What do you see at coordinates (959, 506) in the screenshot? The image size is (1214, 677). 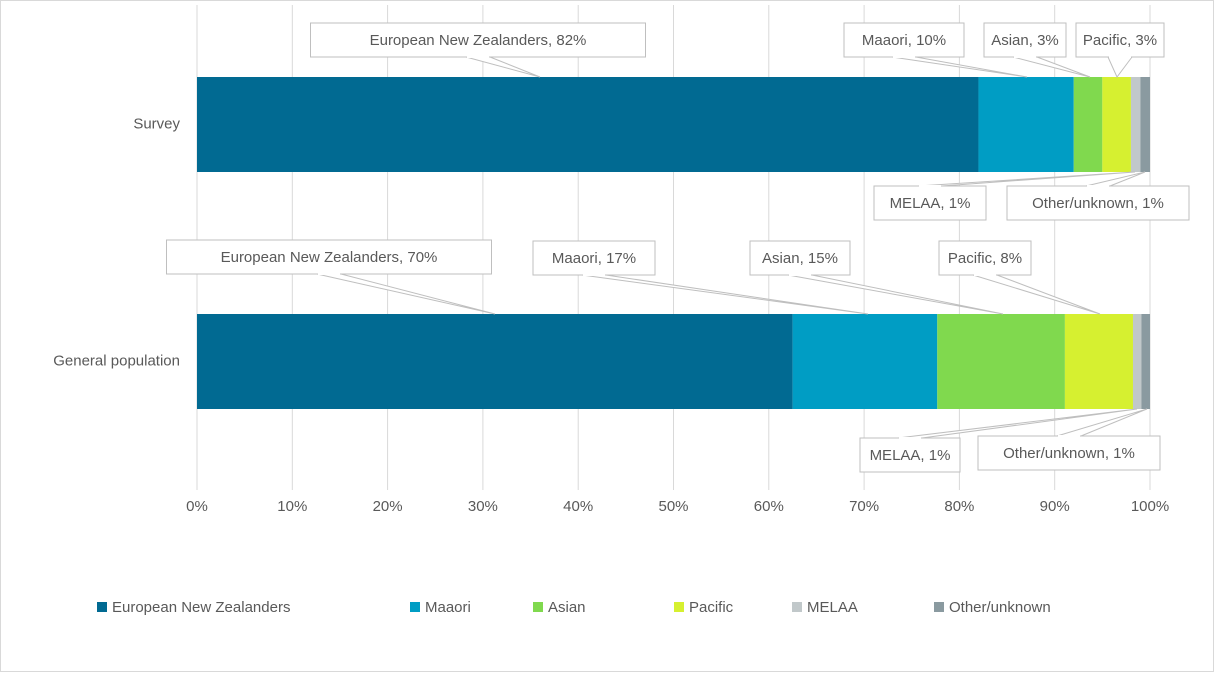 I see `x-tick-label: 80%` at bounding box center [959, 506].